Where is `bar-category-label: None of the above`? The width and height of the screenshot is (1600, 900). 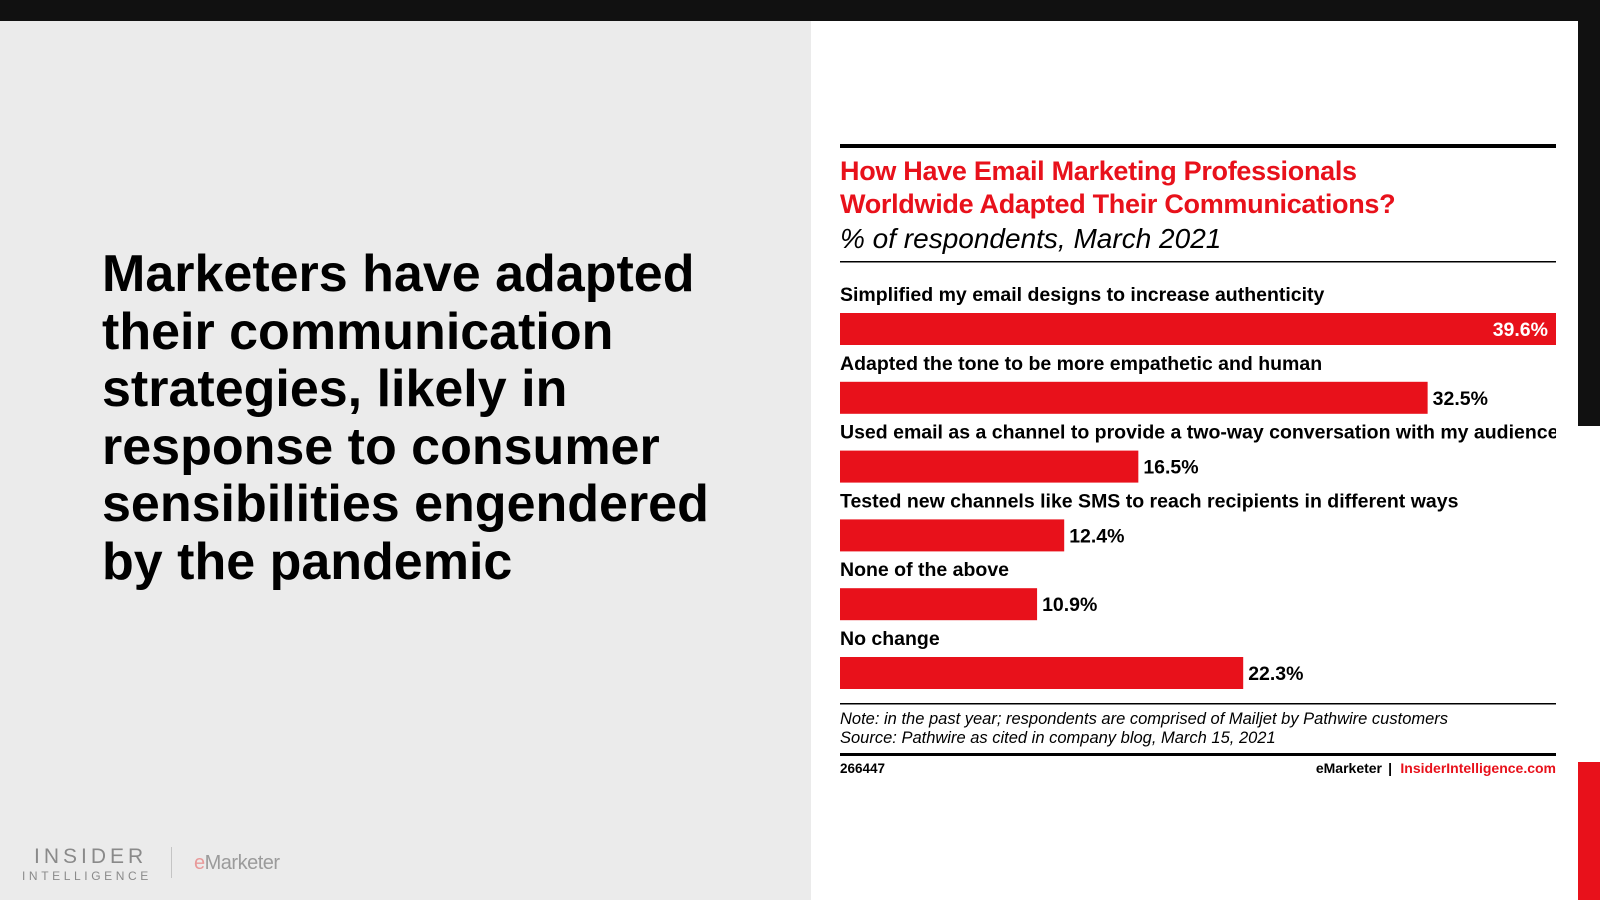
bar-category-label: None of the above is located at coordinates (924, 570).